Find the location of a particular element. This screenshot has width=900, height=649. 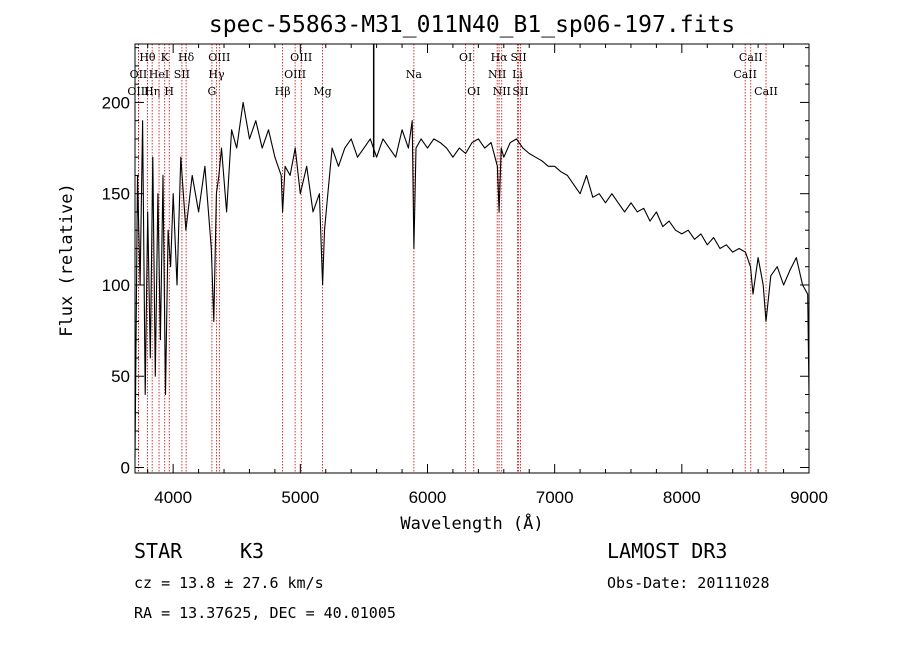

marker-label-6: SII is located at coordinates (182, 74).